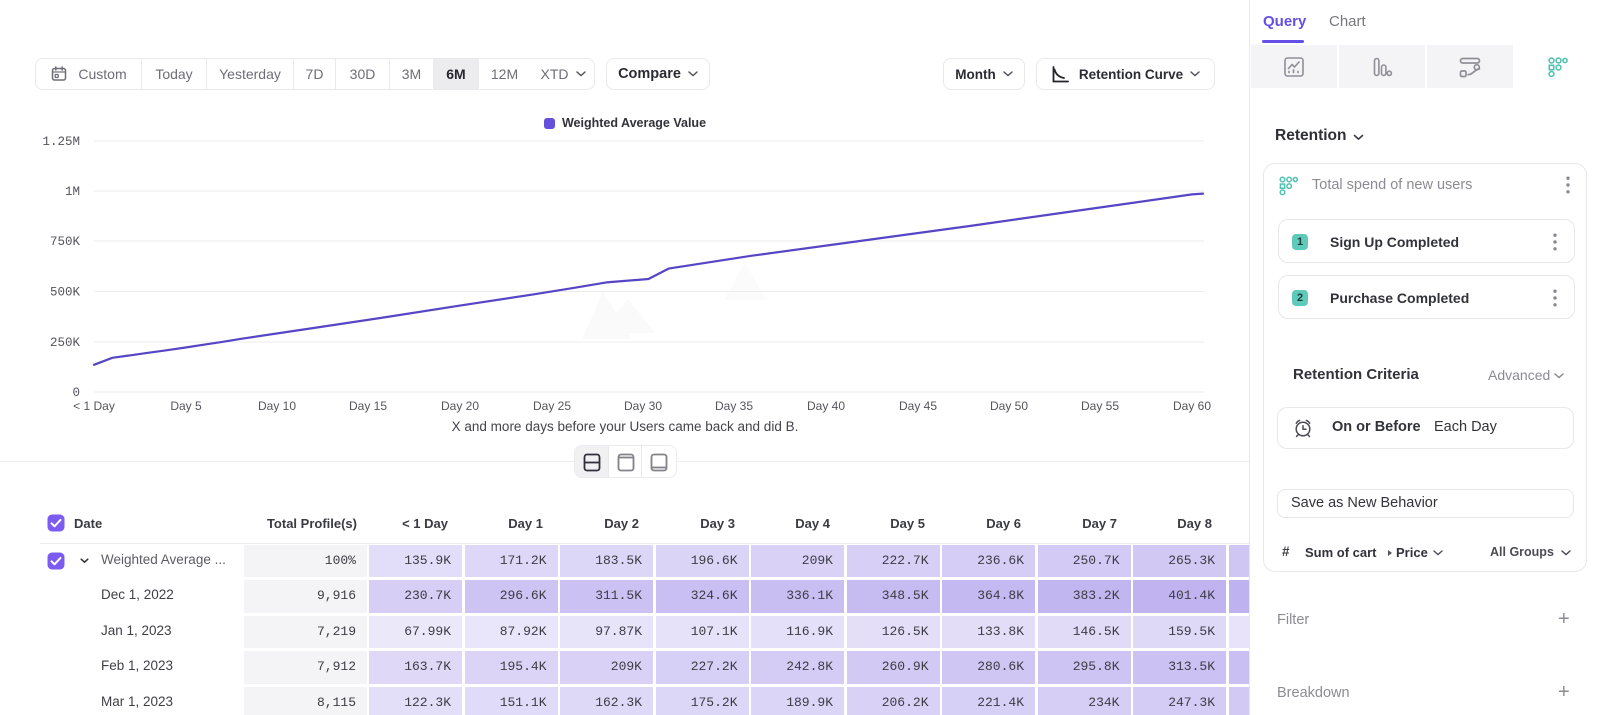  Describe the element at coordinates (734, 406) in the screenshot. I see `svg-text: Day 35` at that location.